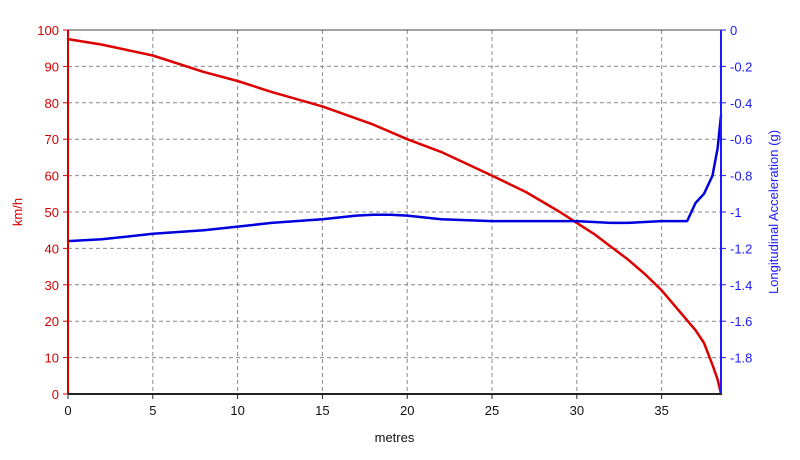 This screenshot has height=460, width=800. Describe the element at coordinates (67, 410) in the screenshot. I see `bottom-tick-label: 0` at that location.